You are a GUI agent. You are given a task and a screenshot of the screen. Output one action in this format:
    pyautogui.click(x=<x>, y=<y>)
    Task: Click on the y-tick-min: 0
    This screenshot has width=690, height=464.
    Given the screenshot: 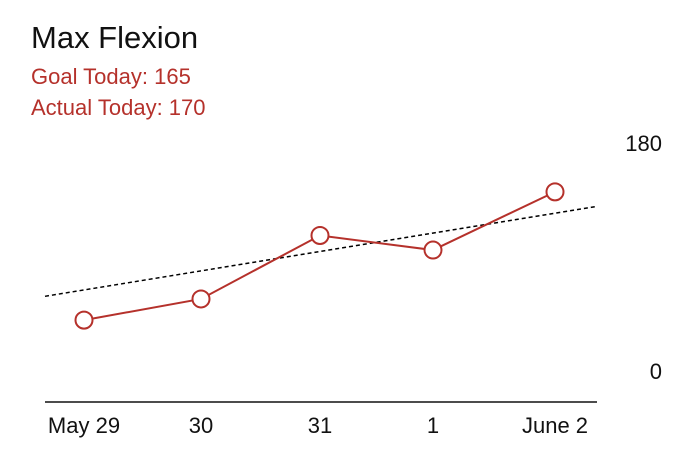 What is the action you would take?
    pyautogui.click(x=656, y=371)
    